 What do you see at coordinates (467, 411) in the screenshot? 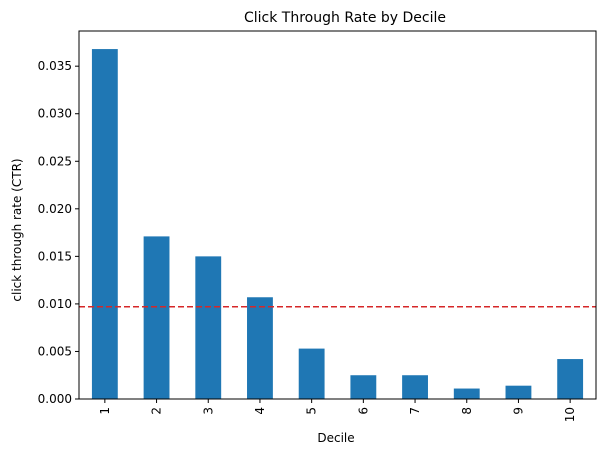
I see `x-tick-label: 8` at bounding box center [467, 411].